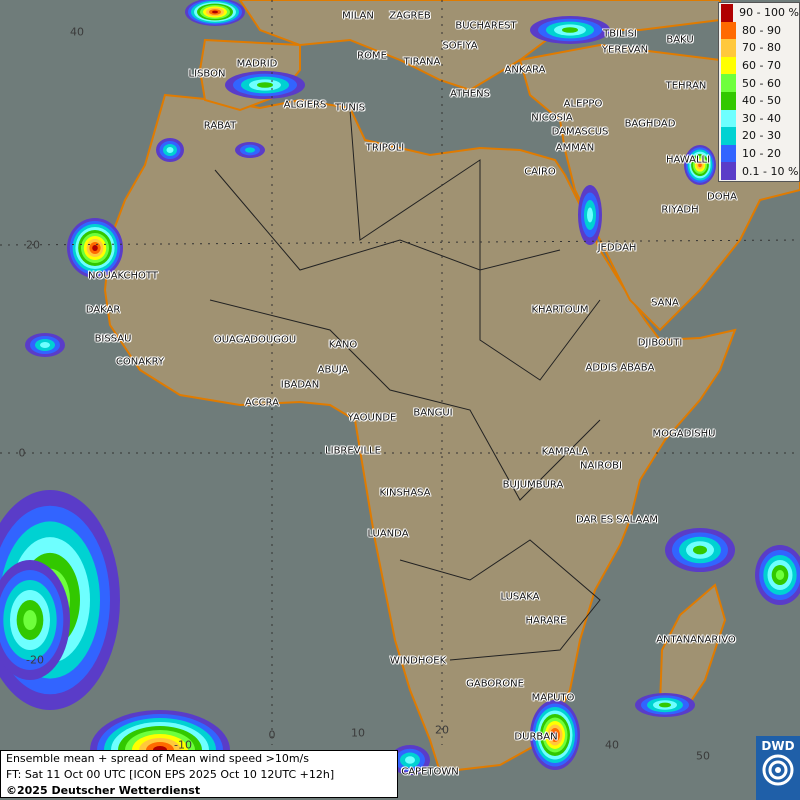 This screenshot has width=800, height=800. I want to click on lon-tick: -10, so click(183, 745).